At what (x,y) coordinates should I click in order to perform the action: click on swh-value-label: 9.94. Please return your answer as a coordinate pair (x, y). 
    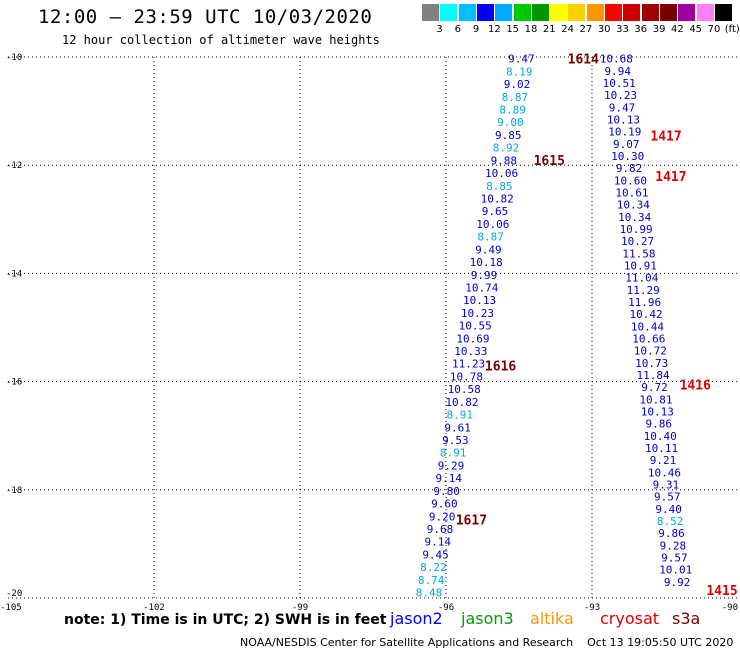
    Looking at the image, I should click on (617, 71).